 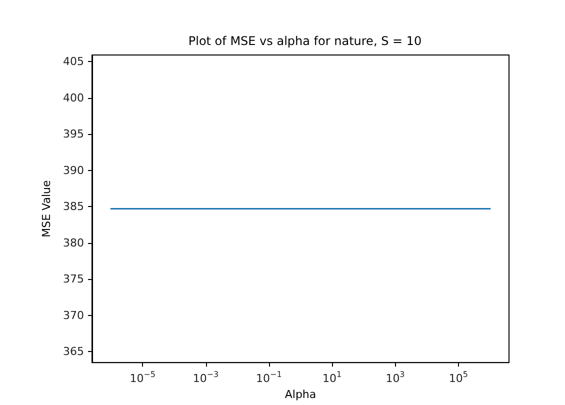 What do you see at coordinates (73, 279) in the screenshot?
I see `y-tick-label: 375` at bounding box center [73, 279].